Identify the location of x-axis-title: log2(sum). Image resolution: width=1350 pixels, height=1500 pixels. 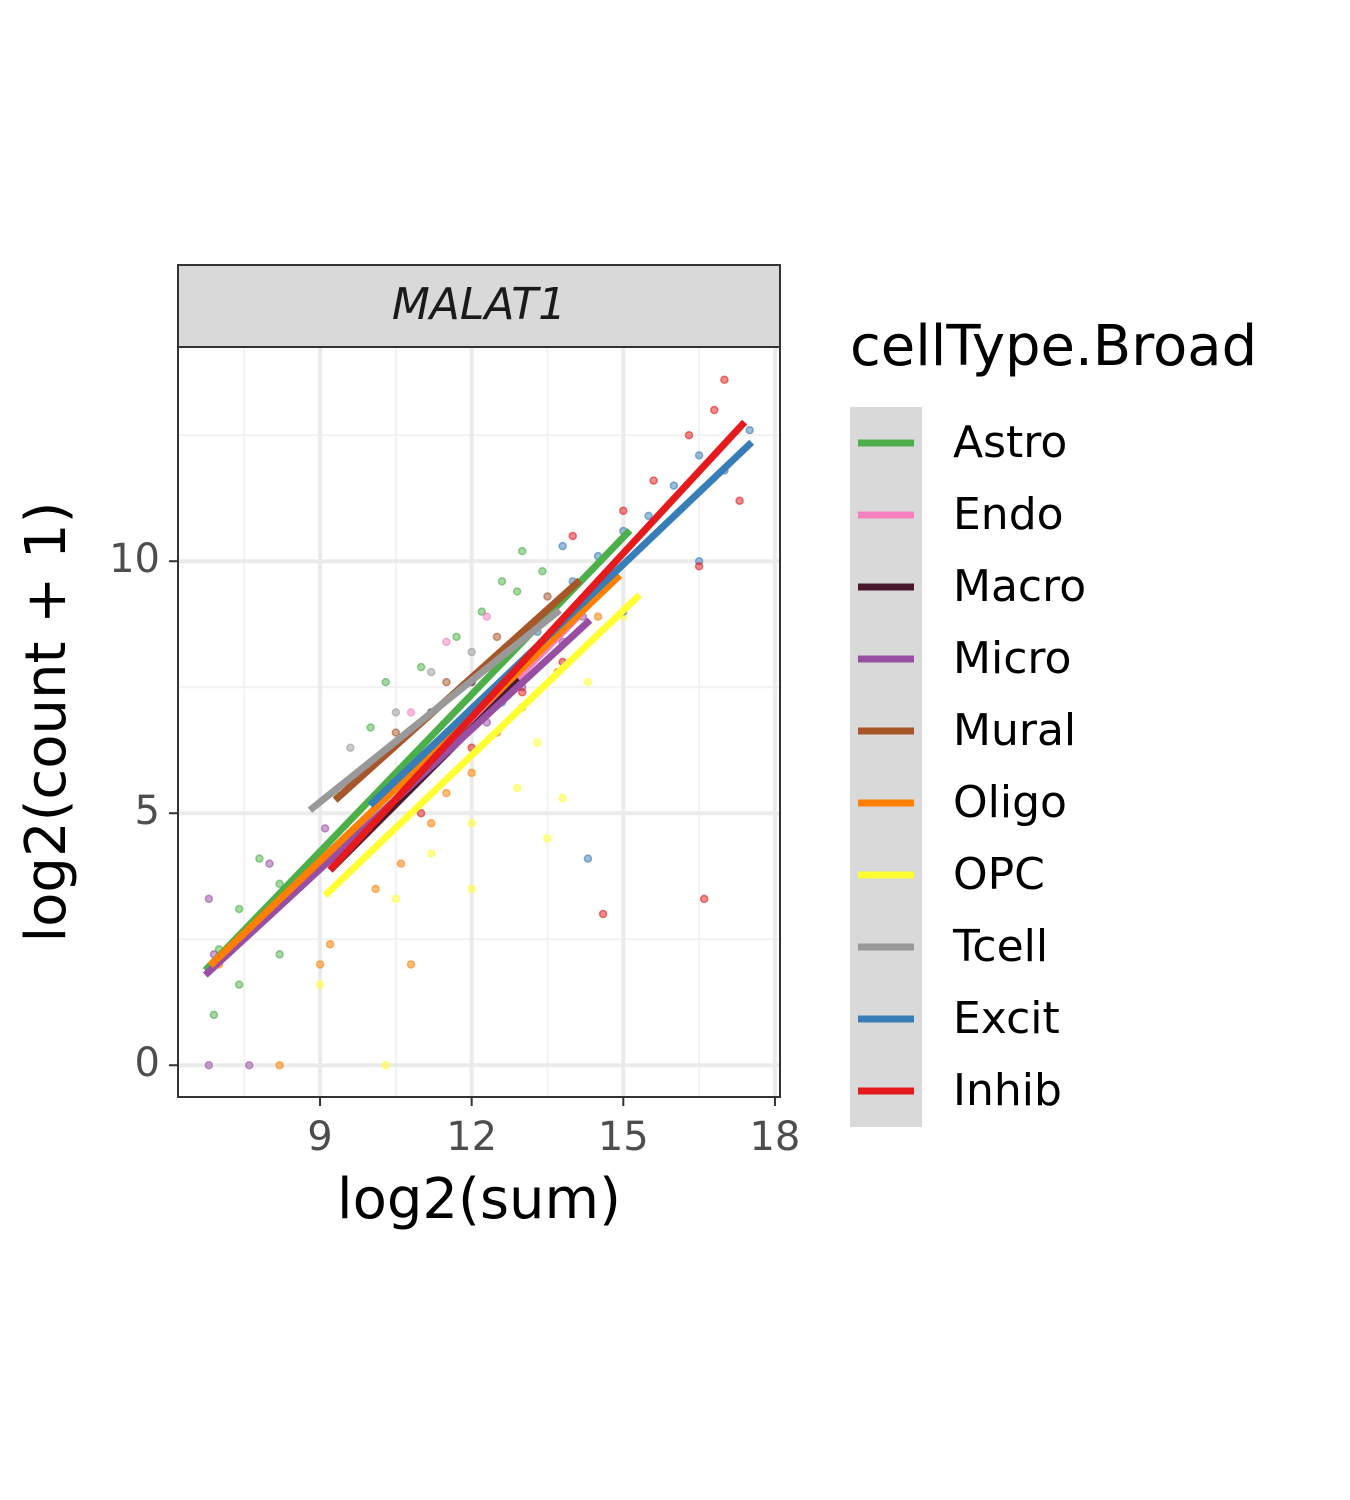
(479, 1199).